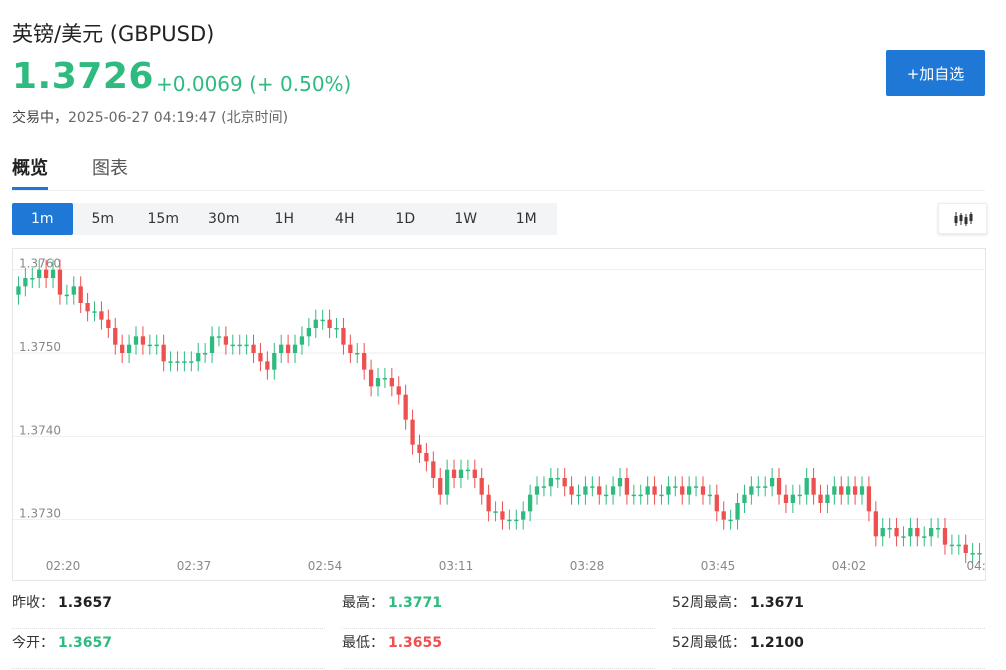 Image resolution: width=1006 pixels, height=670 pixels. I want to click on stat-high-value: 1.3771, so click(415, 603).